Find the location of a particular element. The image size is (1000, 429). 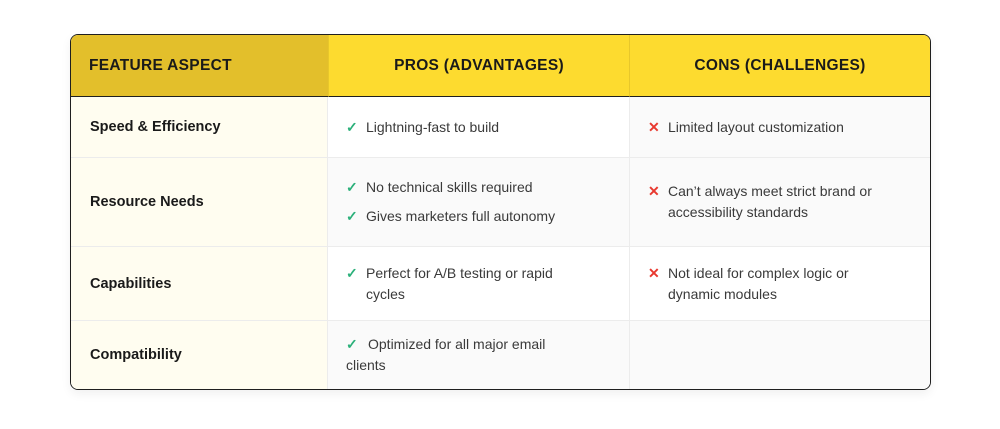

row-pros: ✓ Optimized for all major email clients is located at coordinates (478, 355).